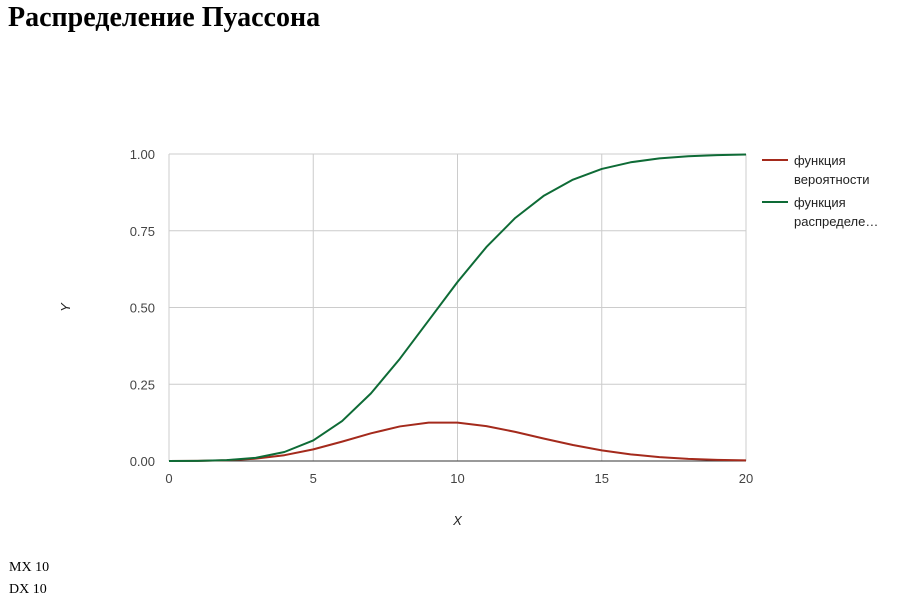 The width and height of the screenshot is (897, 601). What do you see at coordinates (142, 461) in the screenshot?
I see `y-tick-label: 0.00` at bounding box center [142, 461].